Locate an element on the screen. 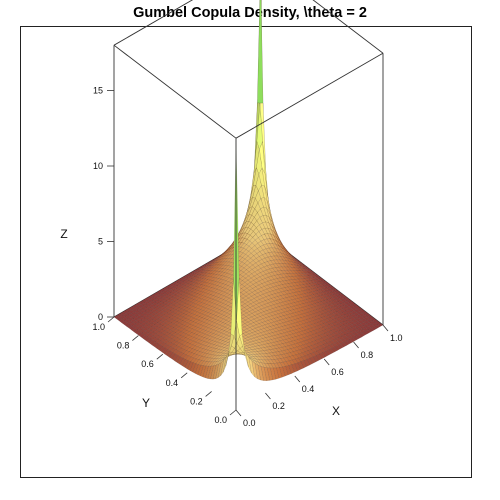 The image size is (500, 500). x-tick-label: 0.4 is located at coordinates (308, 389).